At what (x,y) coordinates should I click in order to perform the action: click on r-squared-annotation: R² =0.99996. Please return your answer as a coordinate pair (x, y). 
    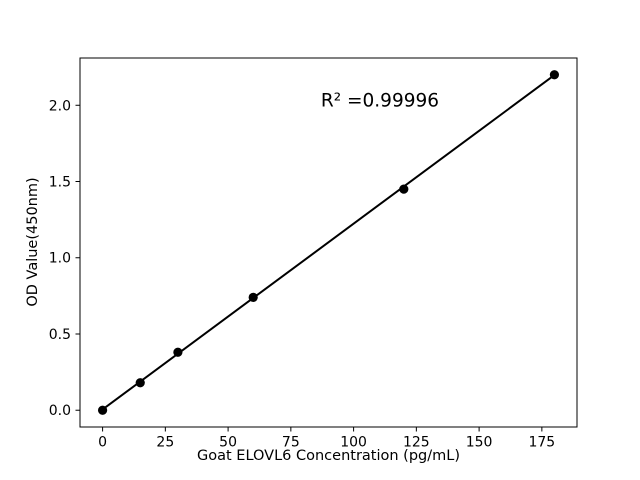
    Looking at the image, I should click on (380, 101).